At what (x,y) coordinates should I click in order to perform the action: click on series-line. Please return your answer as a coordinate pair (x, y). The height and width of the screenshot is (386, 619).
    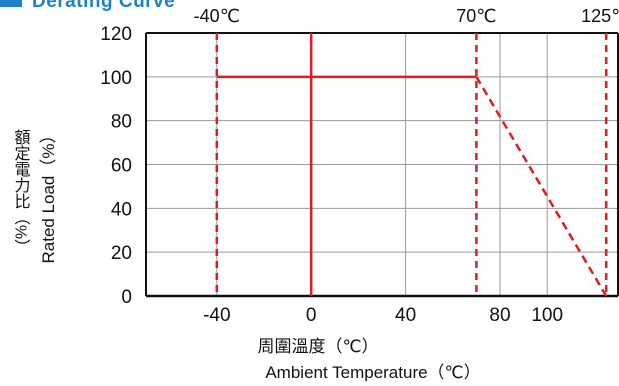
    Looking at the image, I should click on (541, 186).